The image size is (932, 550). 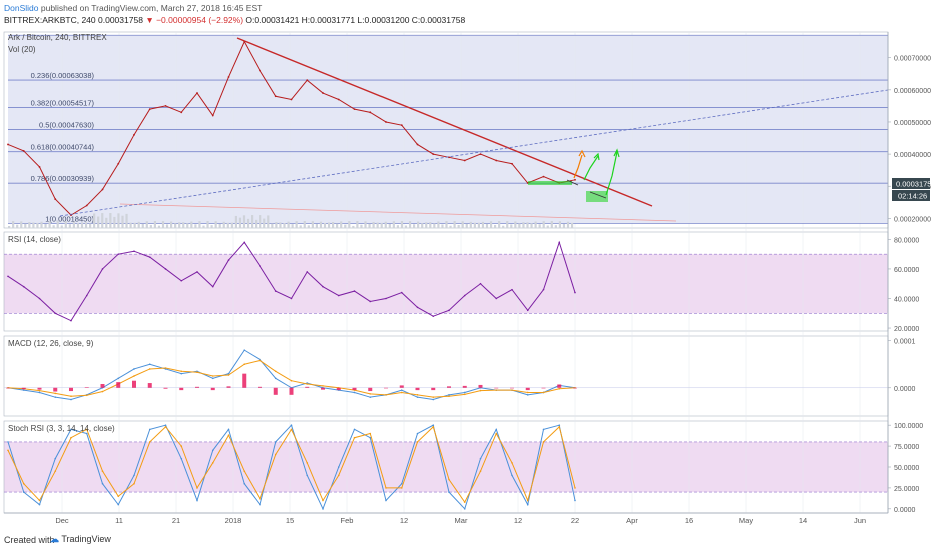 What do you see at coordinates (578, 166) in the screenshot?
I see `orange-arrow-icon` at bounding box center [578, 166].